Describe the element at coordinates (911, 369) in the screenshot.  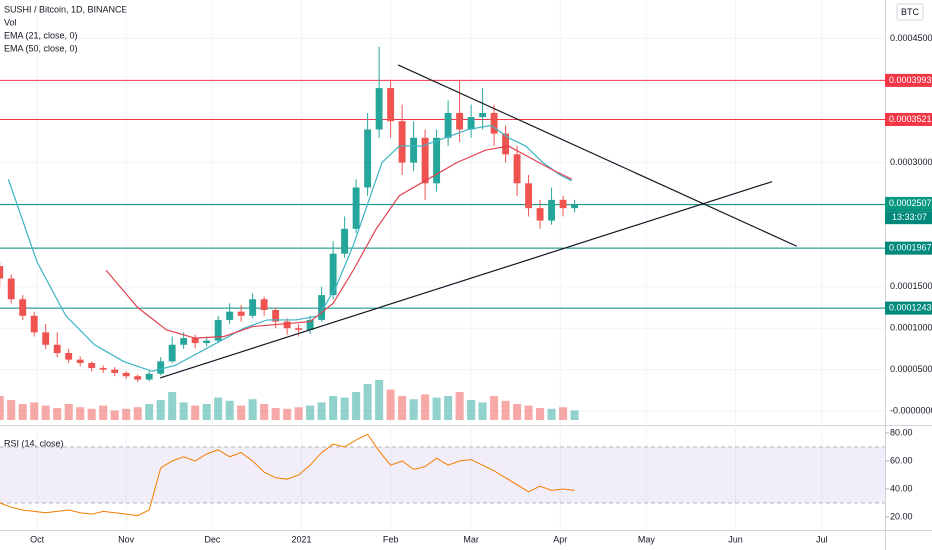
I see `y-tick-label: 0.0000500` at that location.